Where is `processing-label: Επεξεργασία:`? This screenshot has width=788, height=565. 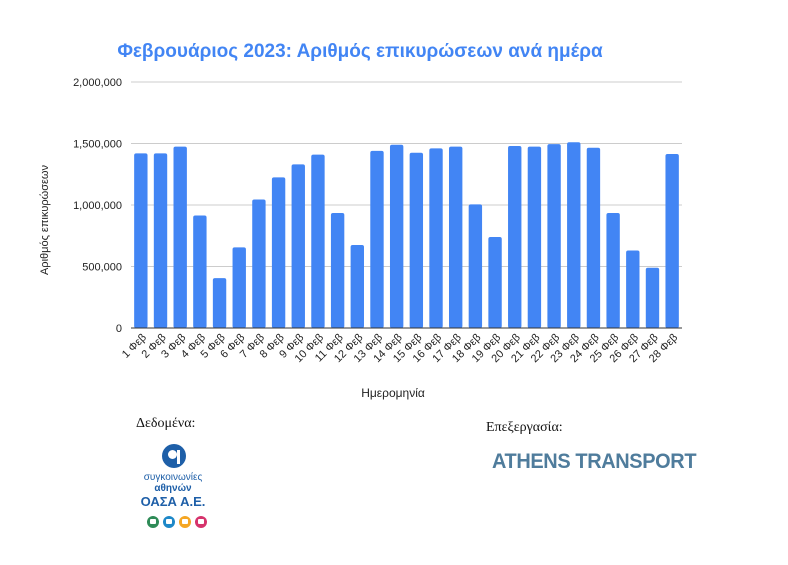 processing-label: Επεξεργασία: is located at coordinates (524, 427).